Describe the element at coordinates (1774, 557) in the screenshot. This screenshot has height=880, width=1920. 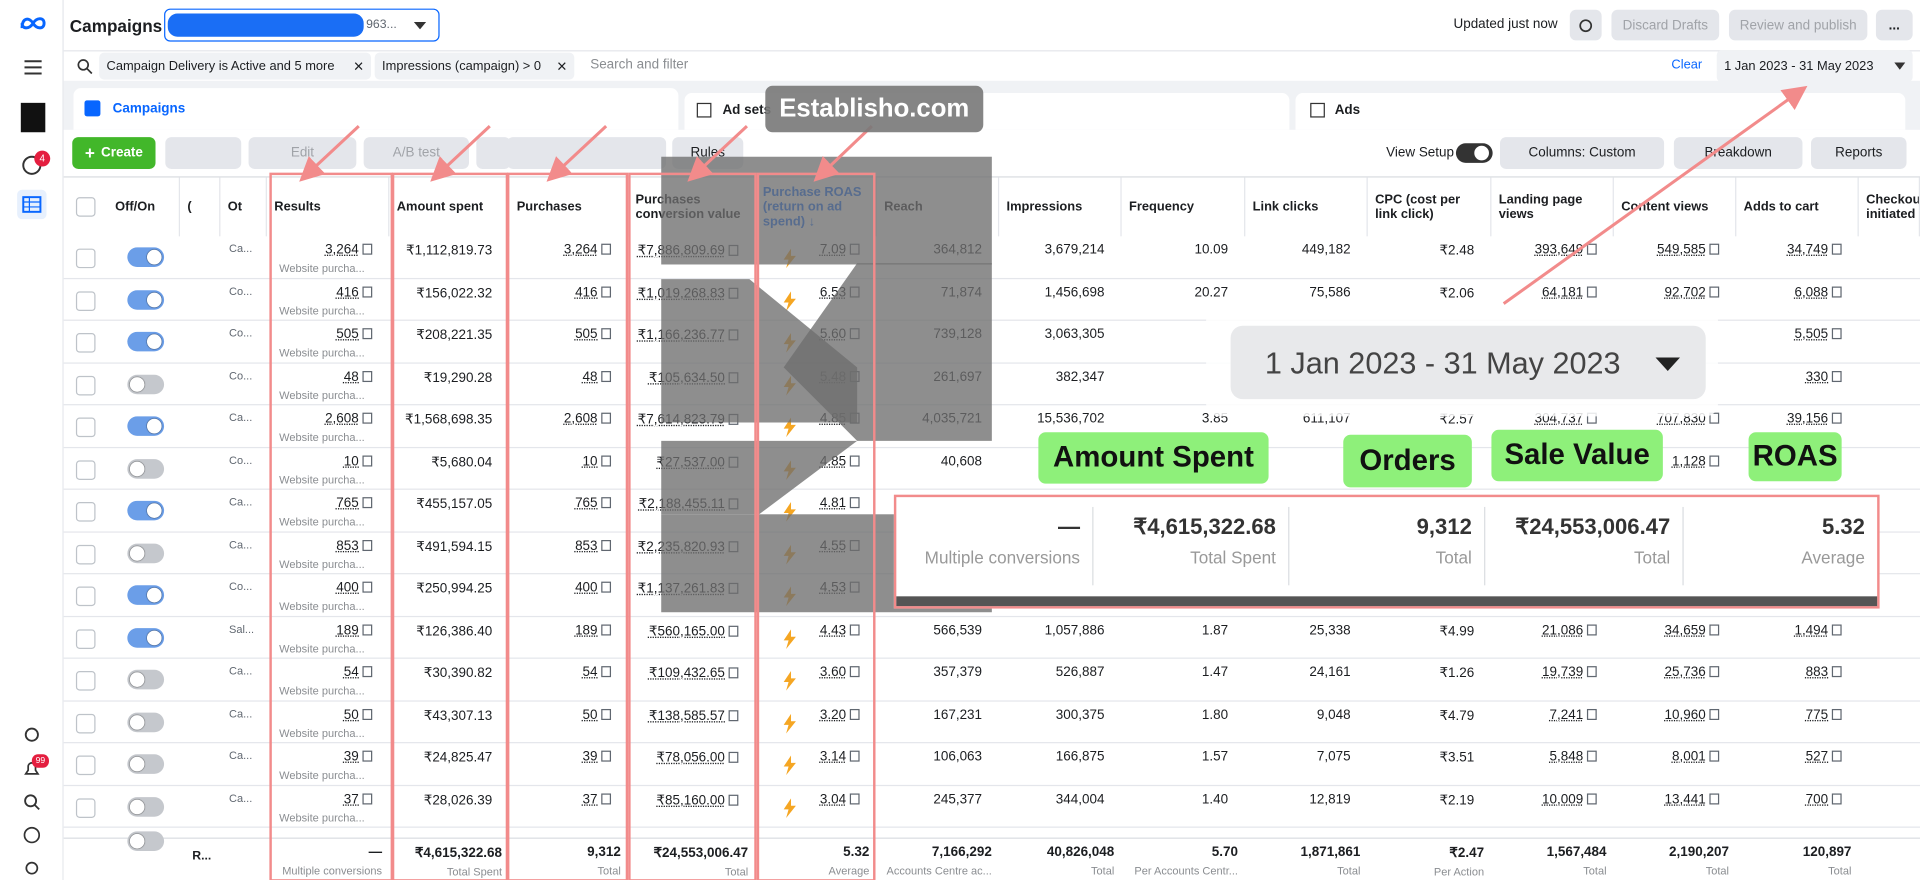
I see `zoomed-total-note: Average` at that location.